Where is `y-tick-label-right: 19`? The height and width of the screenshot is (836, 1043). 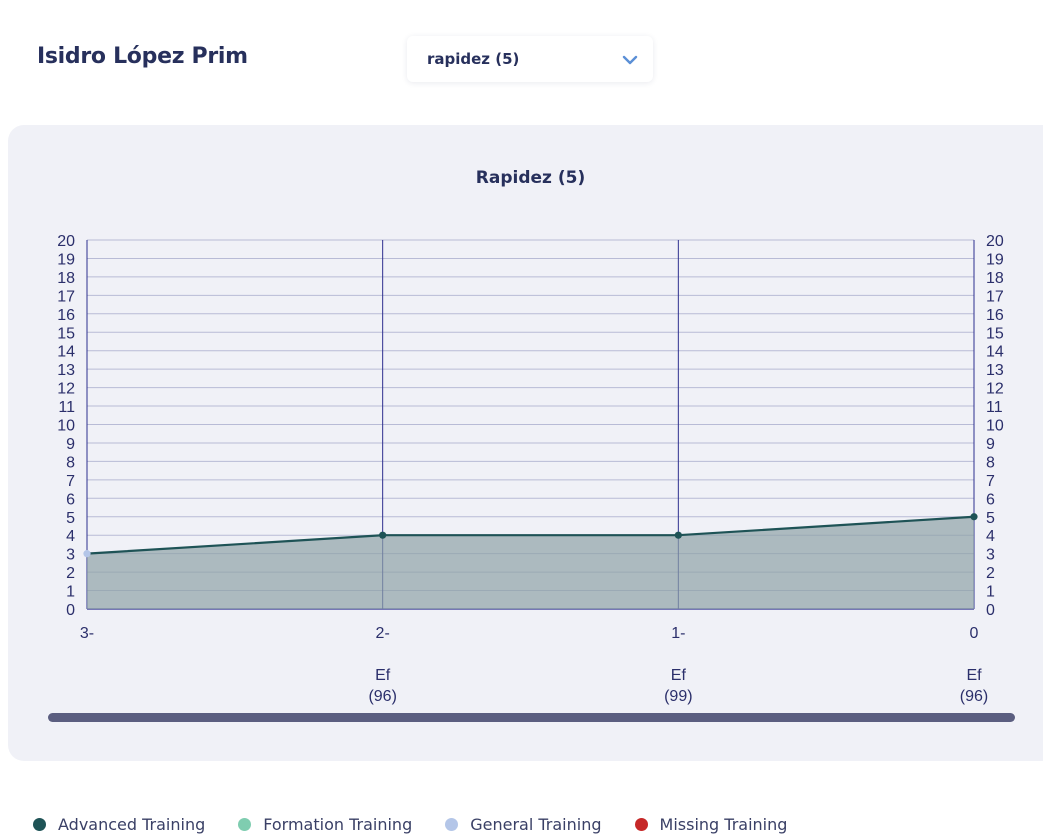
y-tick-label-right: 19 is located at coordinates (995, 259).